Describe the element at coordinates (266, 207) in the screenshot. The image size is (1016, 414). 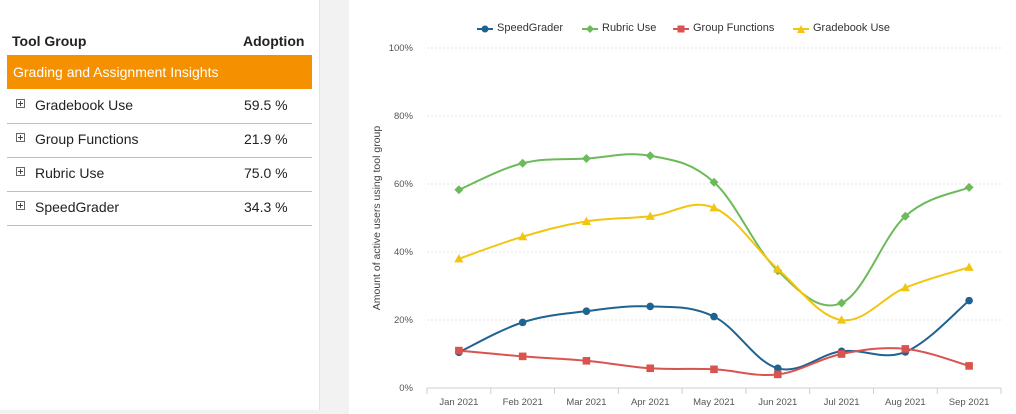
I see `row-adoption-value: 34.3 %` at that location.